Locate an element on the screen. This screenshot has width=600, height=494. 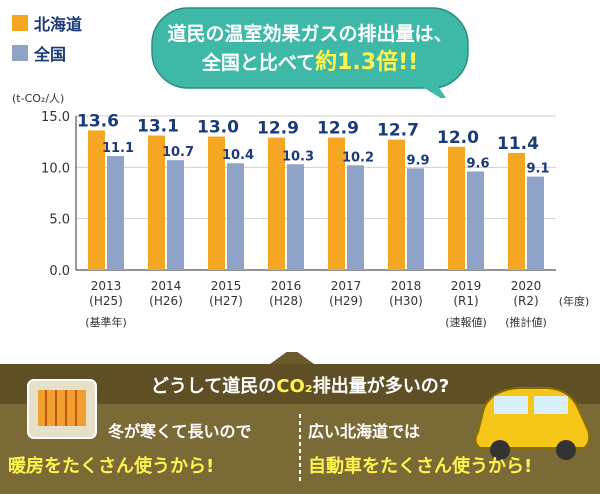
speech-bubble is located at coordinates (310, 52).